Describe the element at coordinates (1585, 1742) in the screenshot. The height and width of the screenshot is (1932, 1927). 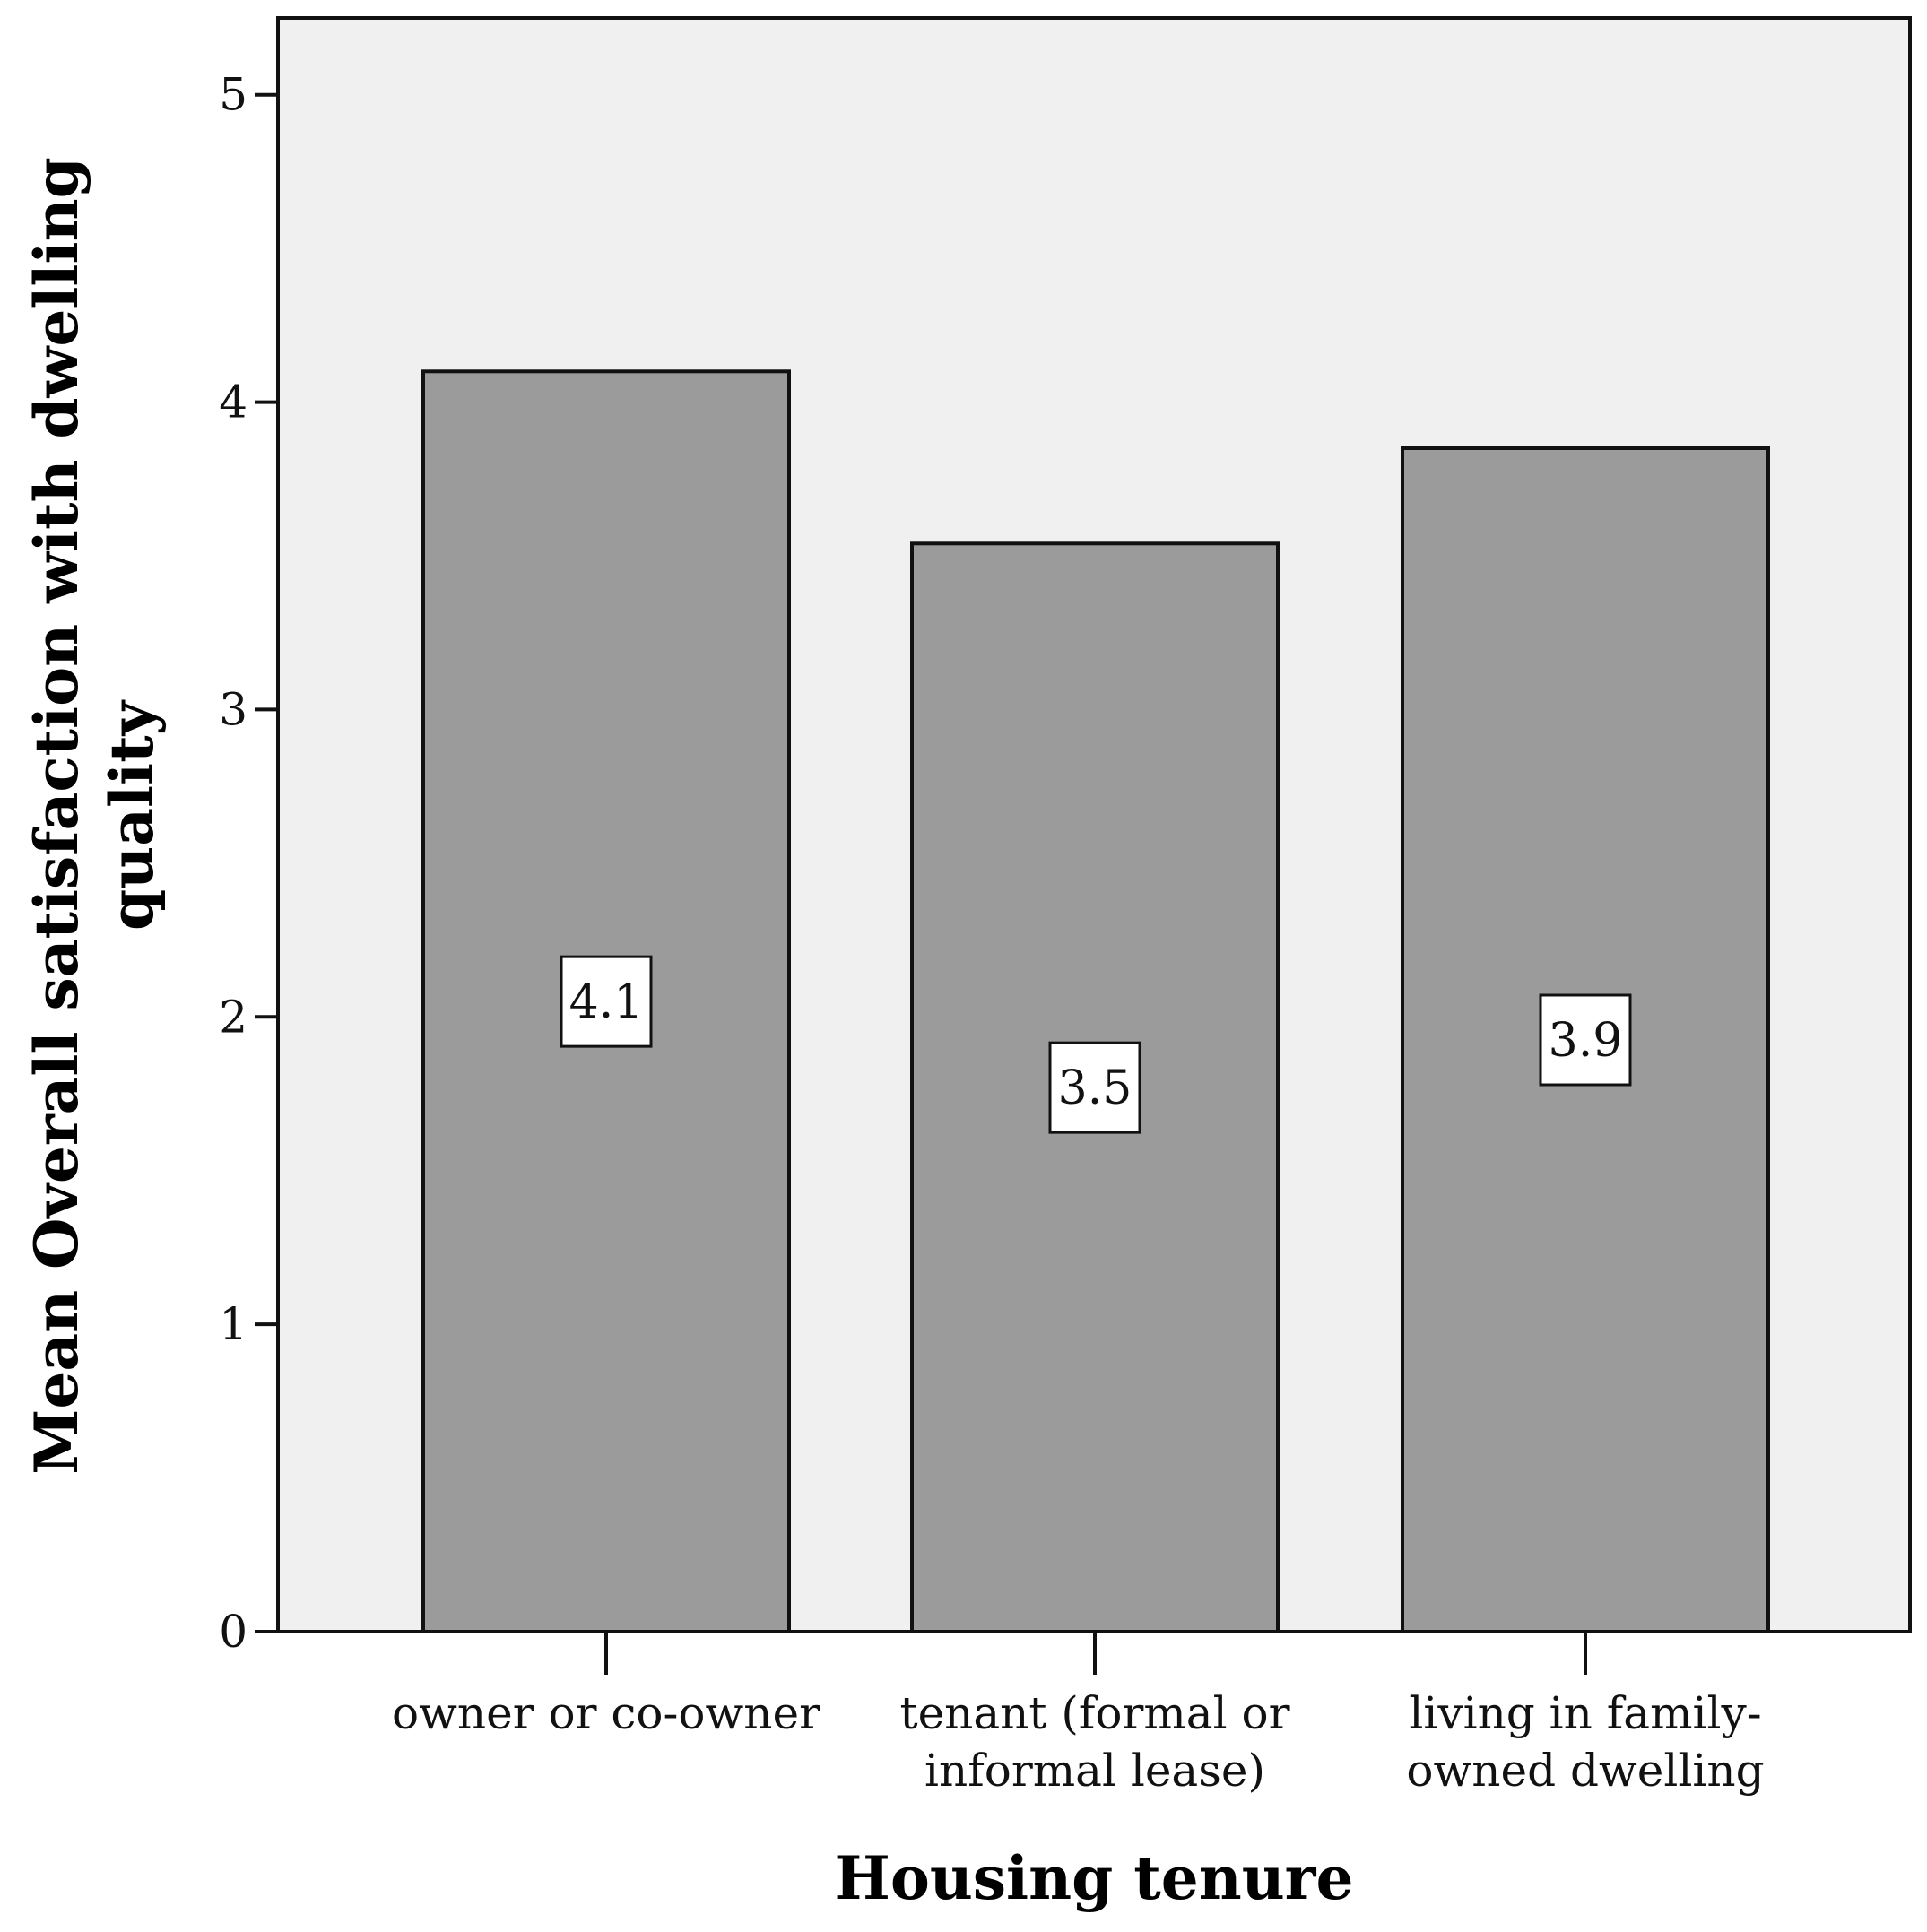
I see `x-tick-label: living in family-owned dwelling` at that location.